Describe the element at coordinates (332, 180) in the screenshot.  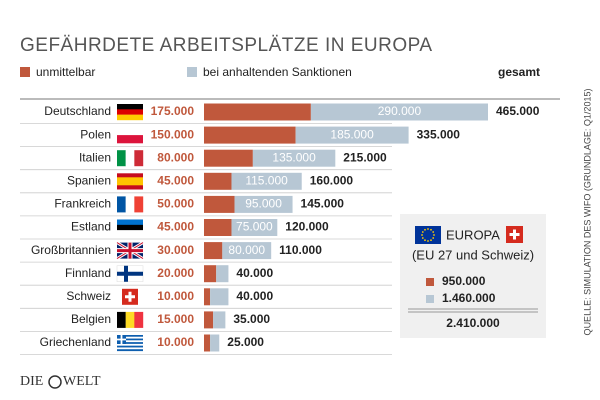
I see `total-label: 160.000` at that location.